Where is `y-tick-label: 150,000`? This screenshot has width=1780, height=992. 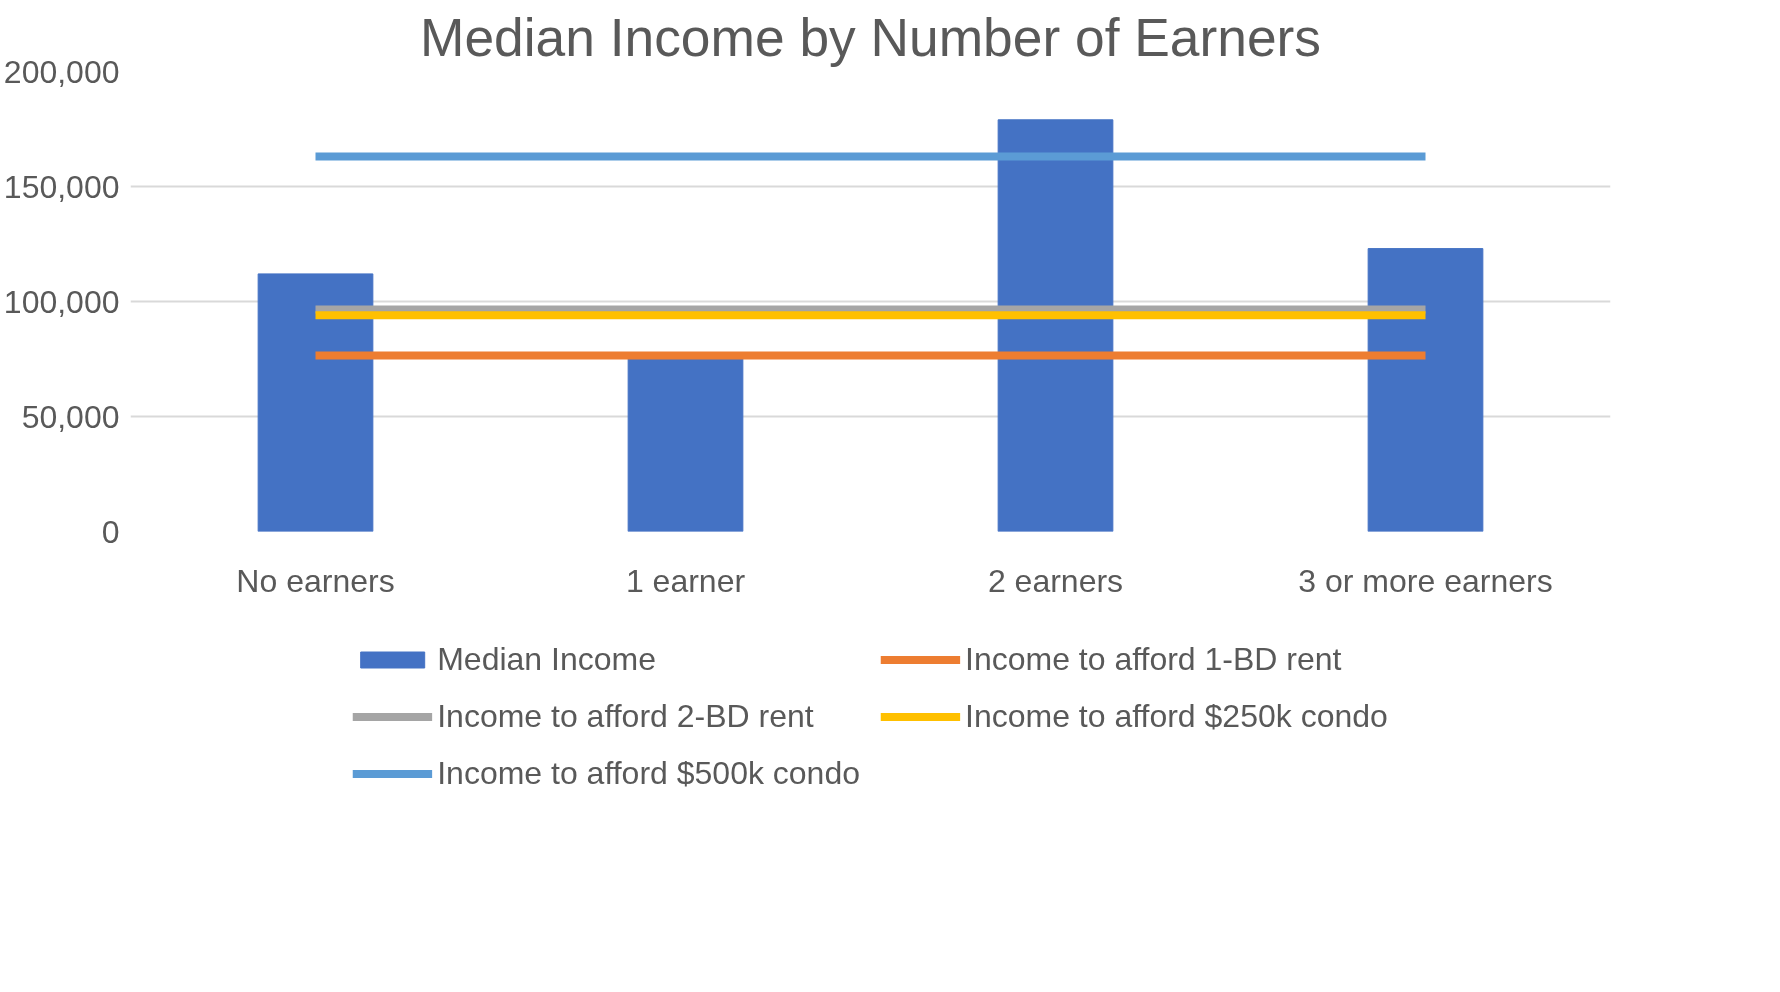
y-tick-label: 150,000 is located at coordinates (61, 186).